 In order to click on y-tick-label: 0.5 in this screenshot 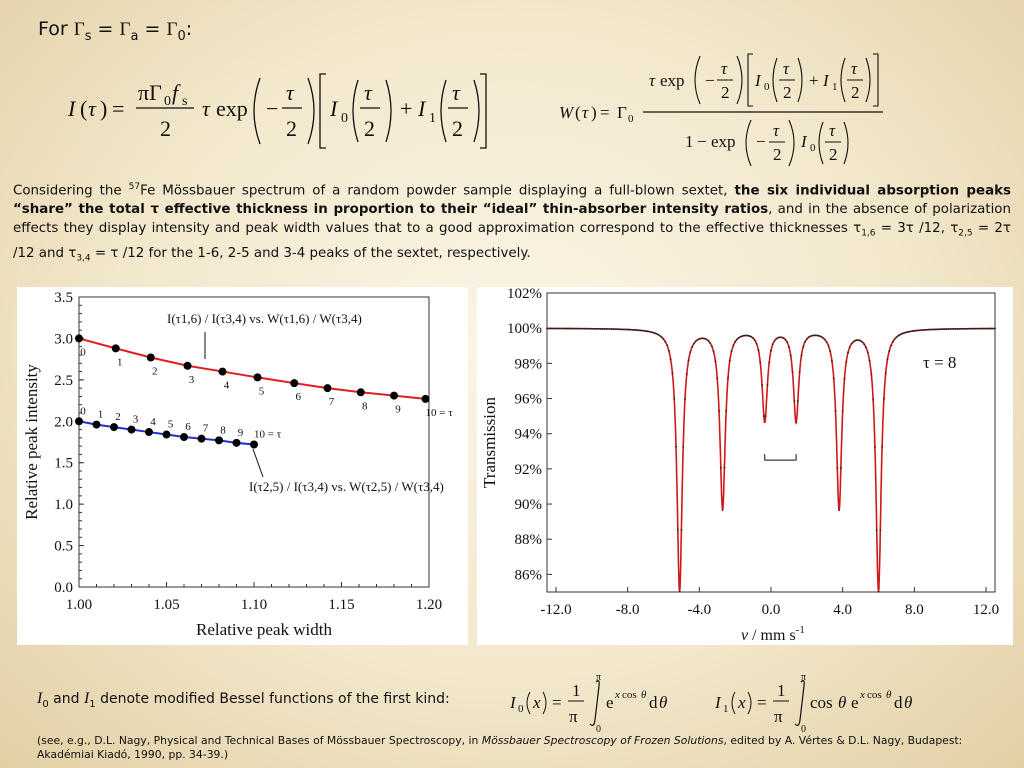, I will do `click(63, 547)`.